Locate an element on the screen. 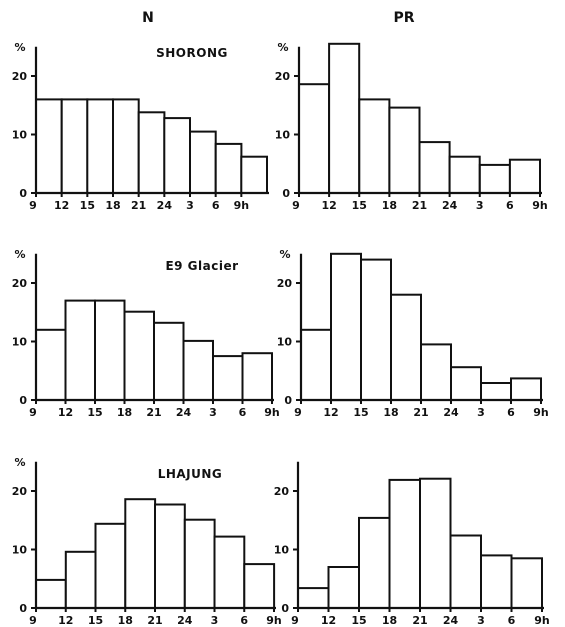 The image size is (565, 627). panel-title: SHORONG is located at coordinates (192, 53).